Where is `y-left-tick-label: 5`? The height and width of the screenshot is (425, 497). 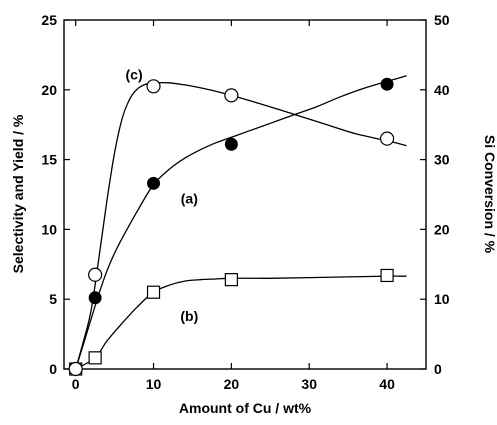 y-left-tick-label: 5 is located at coordinates (53, 299).